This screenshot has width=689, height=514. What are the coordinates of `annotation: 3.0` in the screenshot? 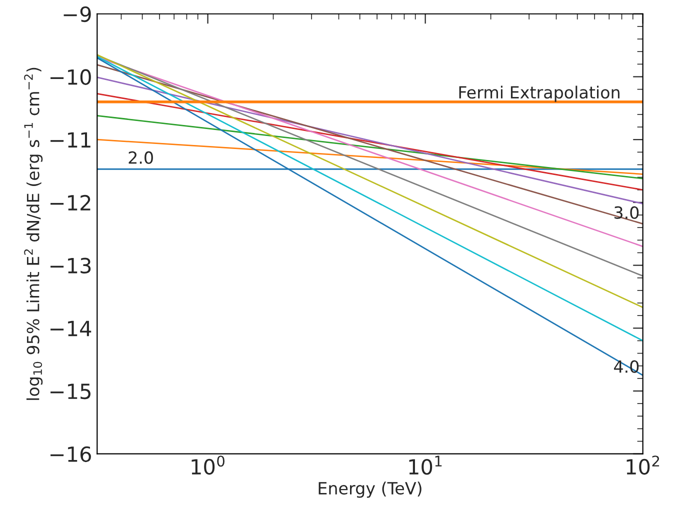 It's located at (626, 212).